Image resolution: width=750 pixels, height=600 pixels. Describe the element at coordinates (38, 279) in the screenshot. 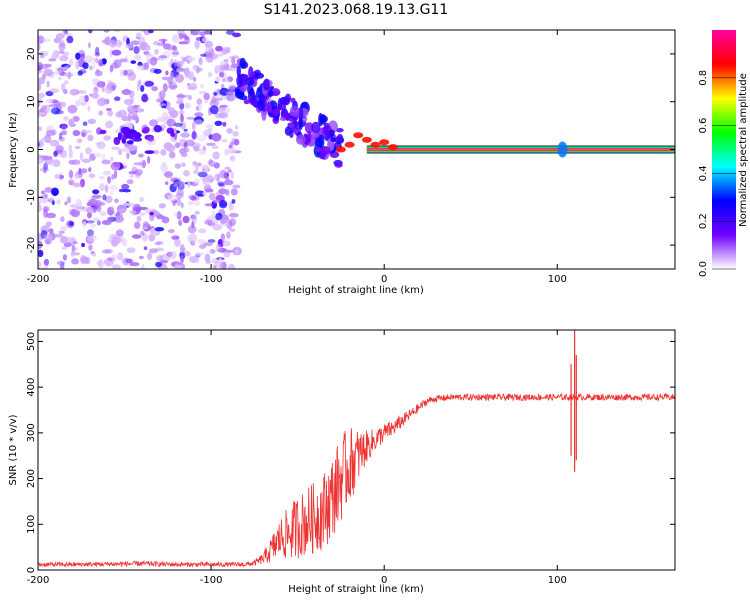

I see `x-tick-label: -200` at that location.